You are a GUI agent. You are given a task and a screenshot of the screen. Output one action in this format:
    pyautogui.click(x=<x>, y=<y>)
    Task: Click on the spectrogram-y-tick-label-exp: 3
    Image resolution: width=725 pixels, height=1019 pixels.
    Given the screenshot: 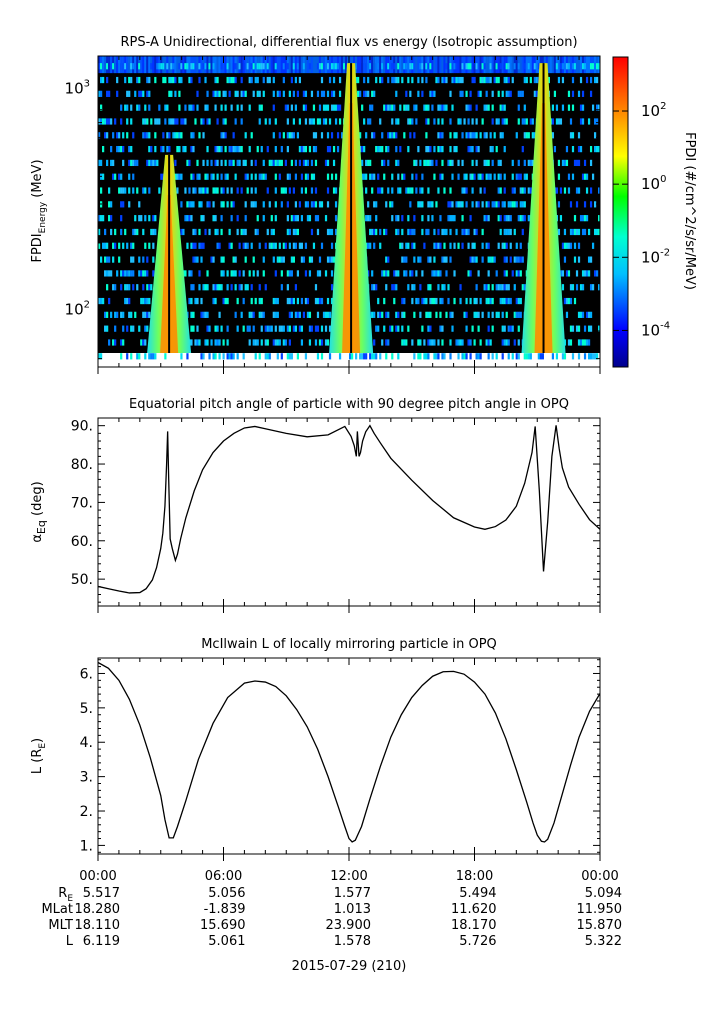 What is the action you would take?
    pyautogui.click(x=87, y=83)
    